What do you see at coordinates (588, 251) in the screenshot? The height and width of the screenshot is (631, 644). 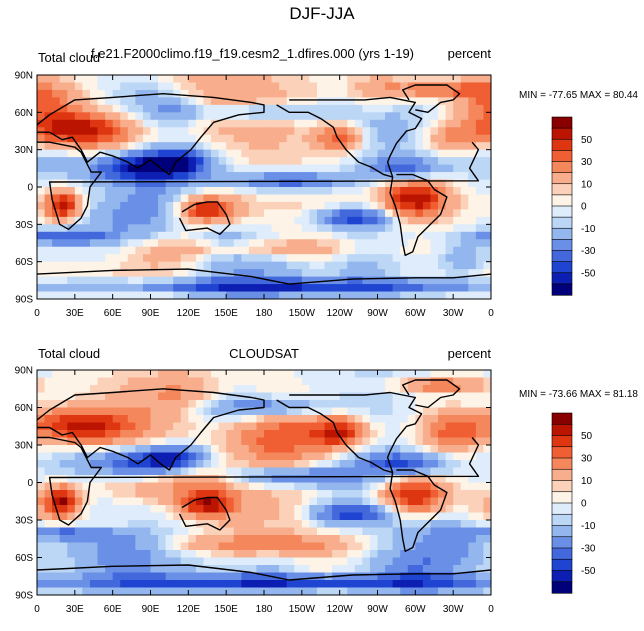 I see `colorbar-label: -30` at bounding box center [588, 251].